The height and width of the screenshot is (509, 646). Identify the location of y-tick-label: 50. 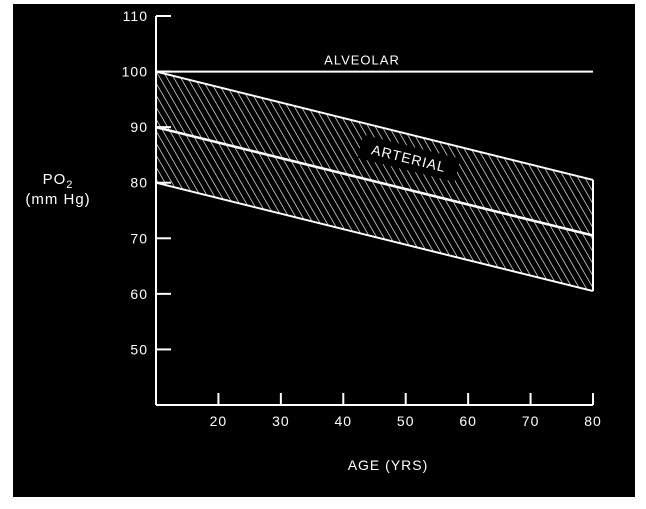
(139, 349).